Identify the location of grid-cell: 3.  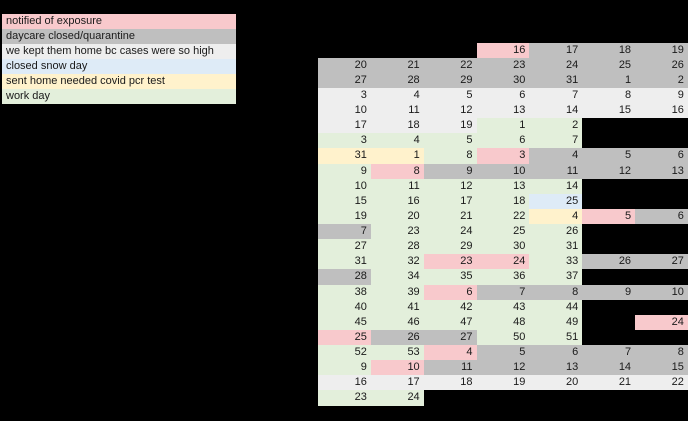
(344, 141).